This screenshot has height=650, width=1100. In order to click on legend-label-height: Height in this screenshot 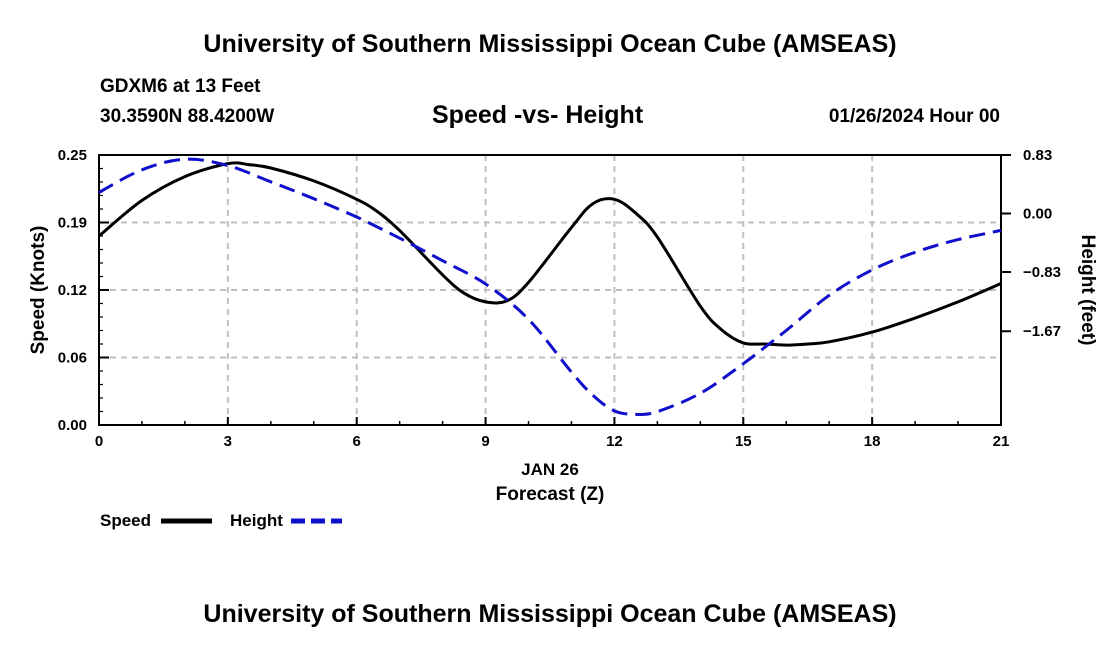, I will do `click(256, 520)`.